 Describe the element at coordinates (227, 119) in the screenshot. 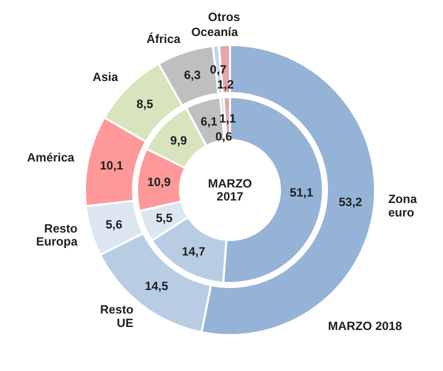

I see `data-label: 1,1` at that location.